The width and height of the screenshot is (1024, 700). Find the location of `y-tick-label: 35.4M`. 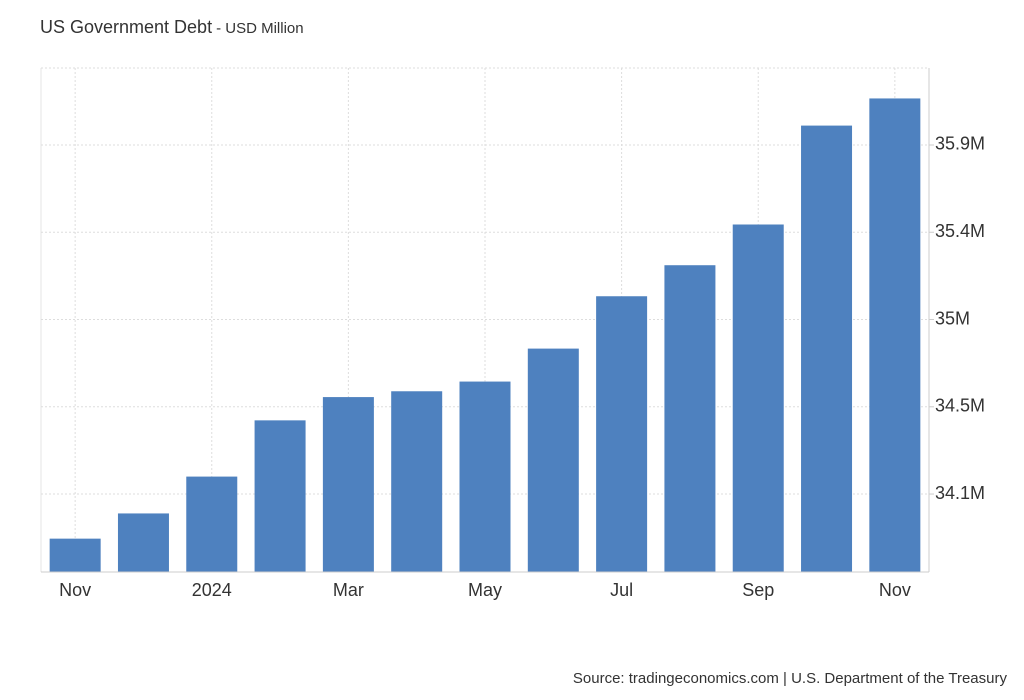

y-tick-label: 35.4M is located at coordinates (960, 231).